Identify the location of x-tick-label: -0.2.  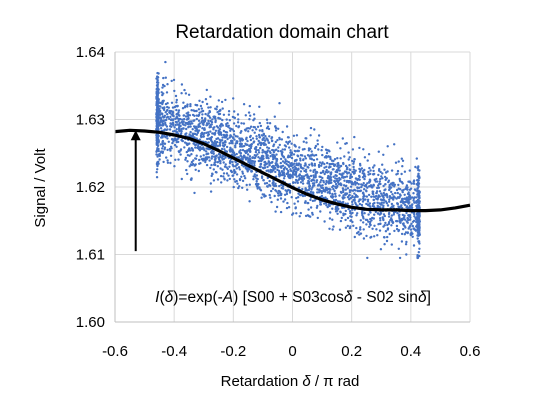
(233, 351).